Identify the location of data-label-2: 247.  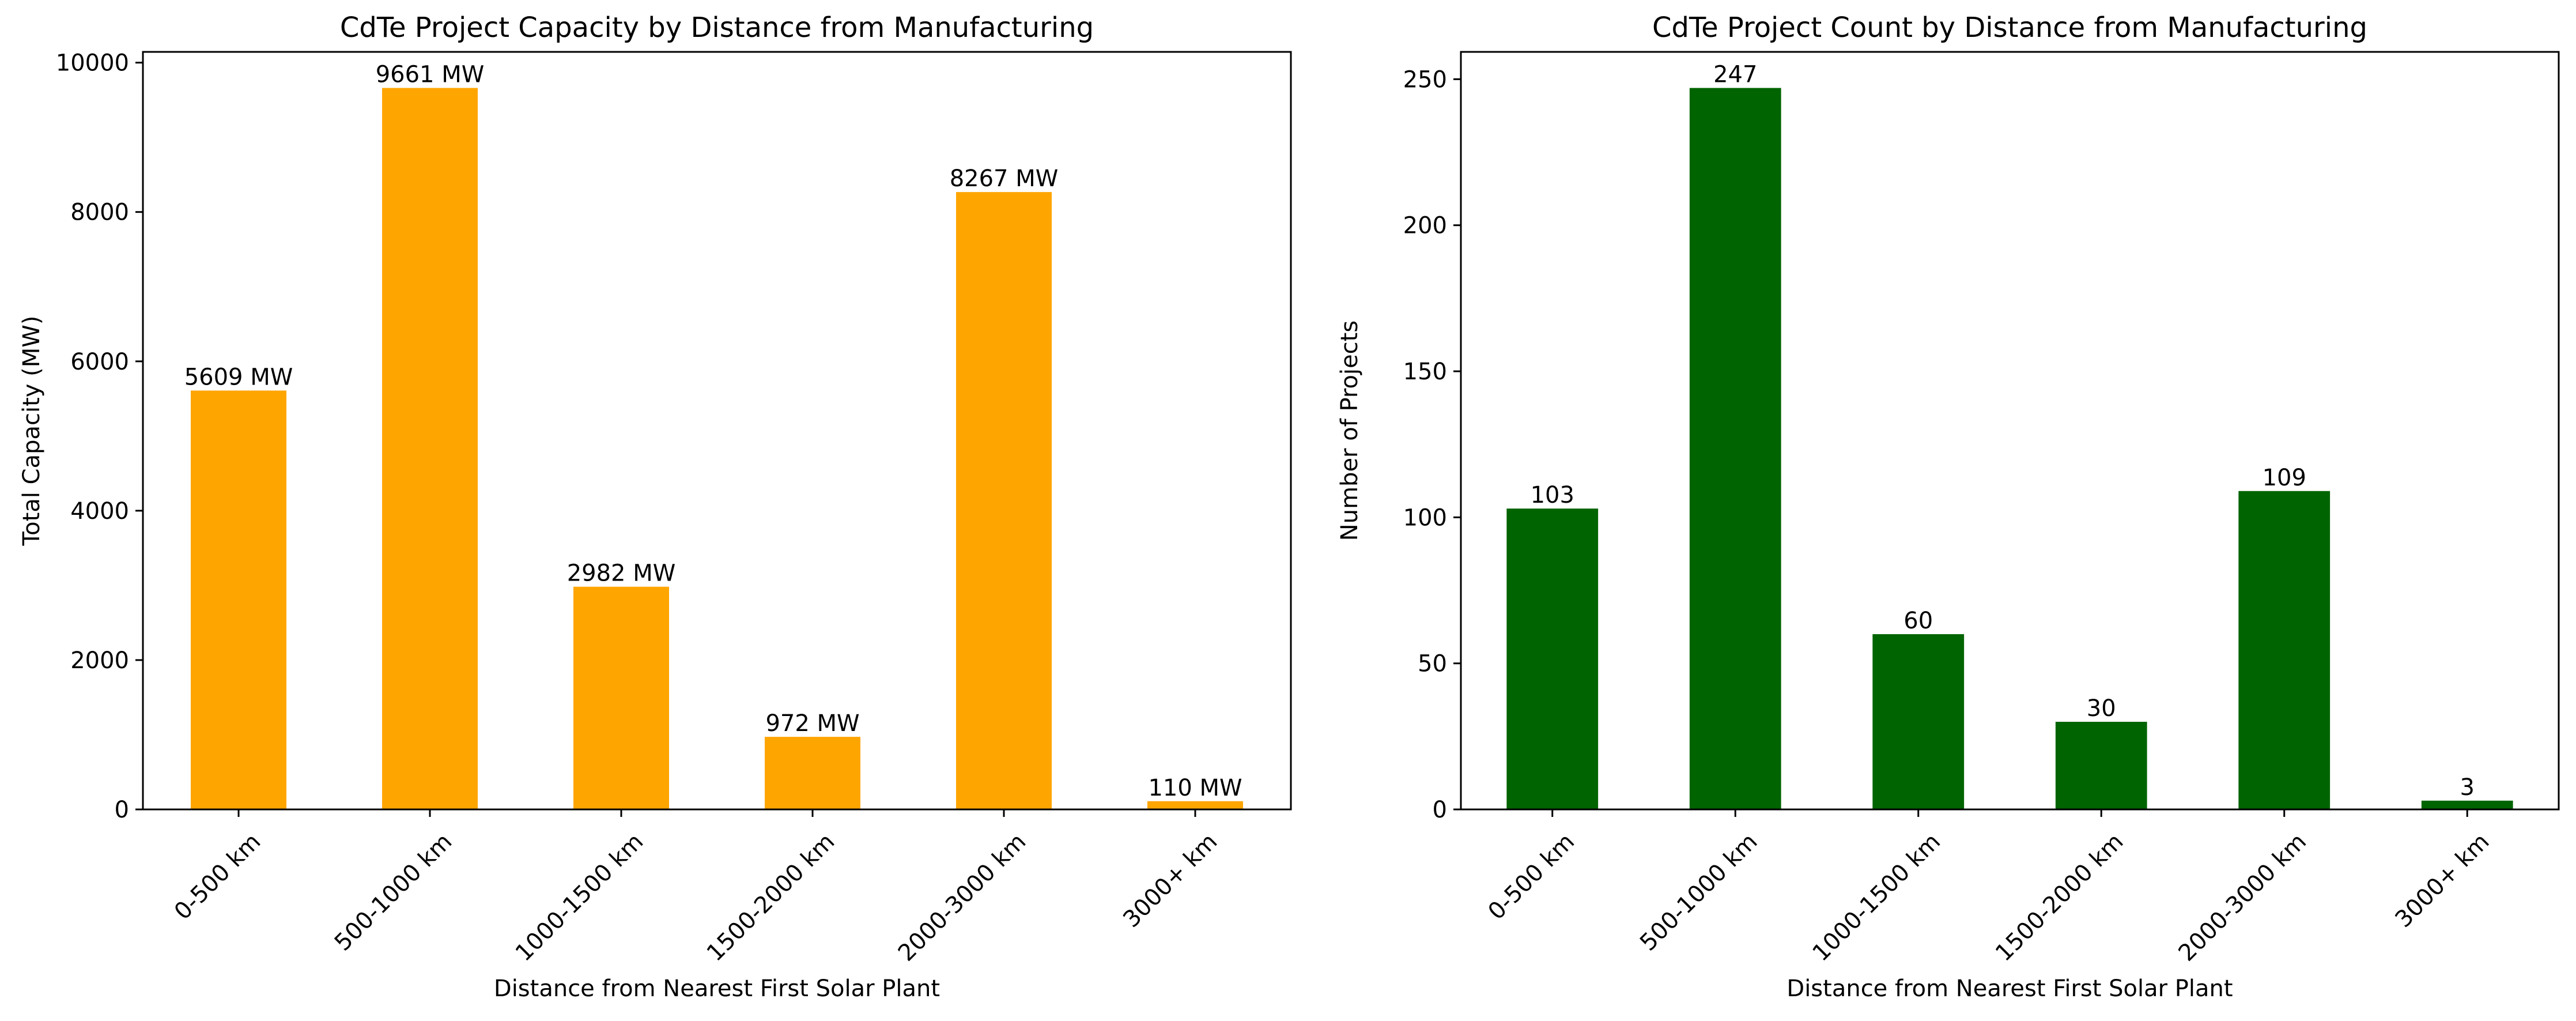
(1735, 75).